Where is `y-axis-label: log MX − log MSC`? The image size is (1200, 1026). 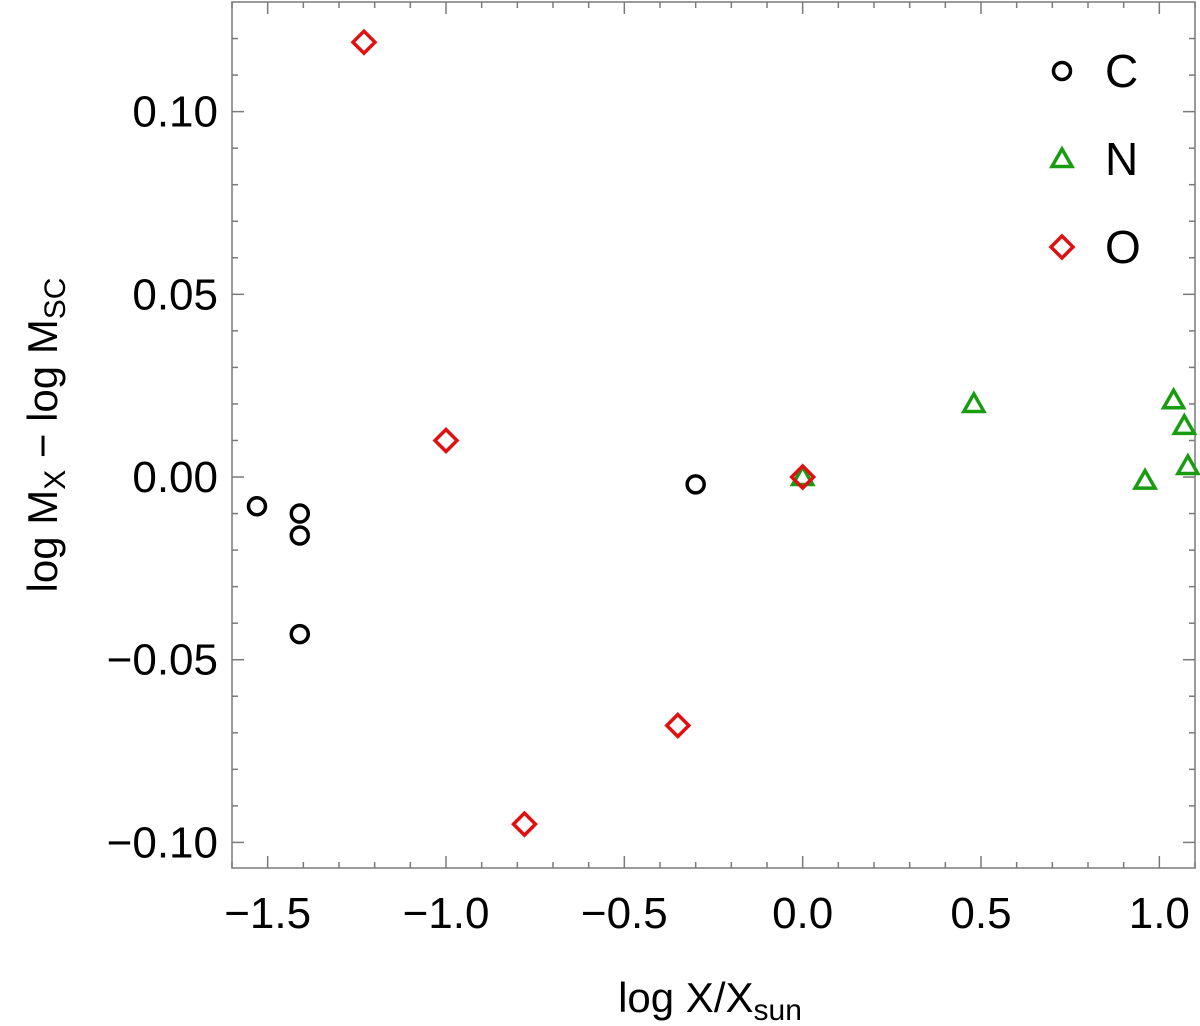 y-axis-label: log MX − log MSC is located at coordinates (45, 435).